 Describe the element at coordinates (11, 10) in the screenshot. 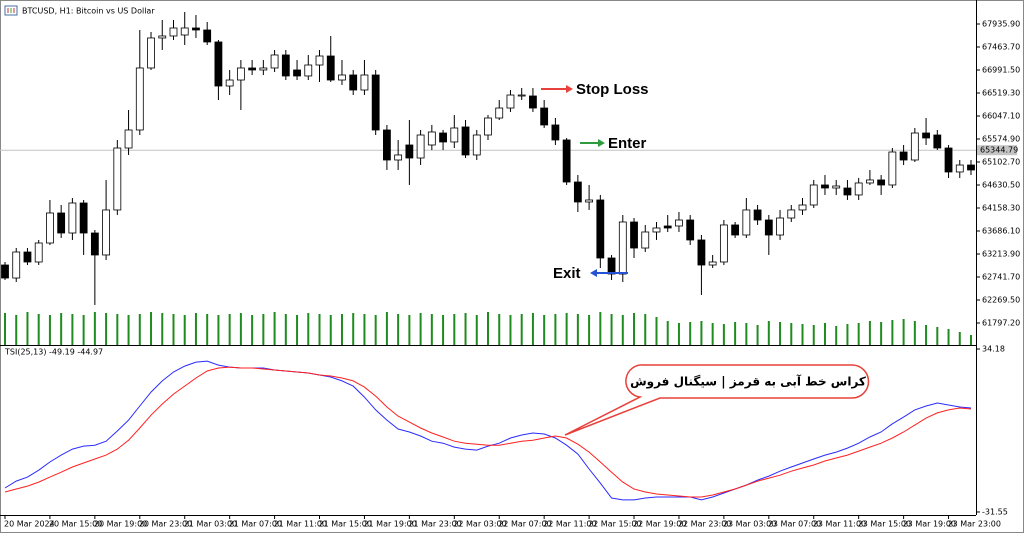

I see `symbol-icon` at that location.